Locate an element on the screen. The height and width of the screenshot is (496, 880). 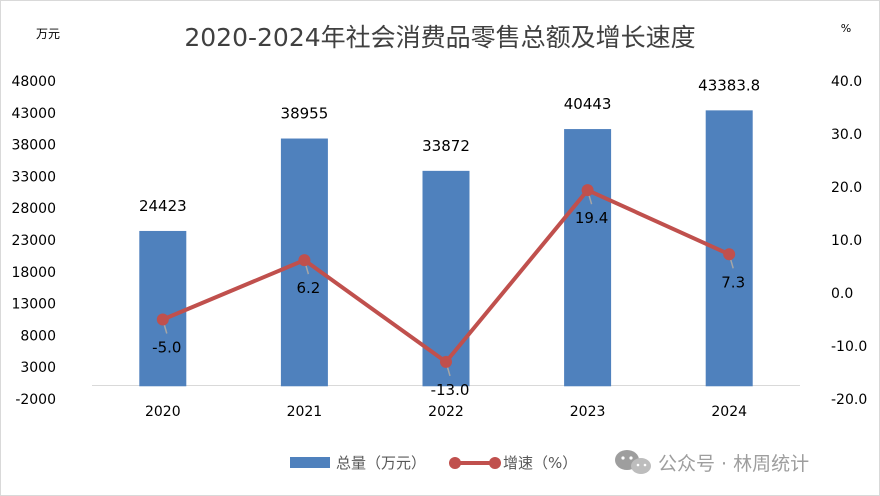
bar-2020 is located at coordinates (163, 308).